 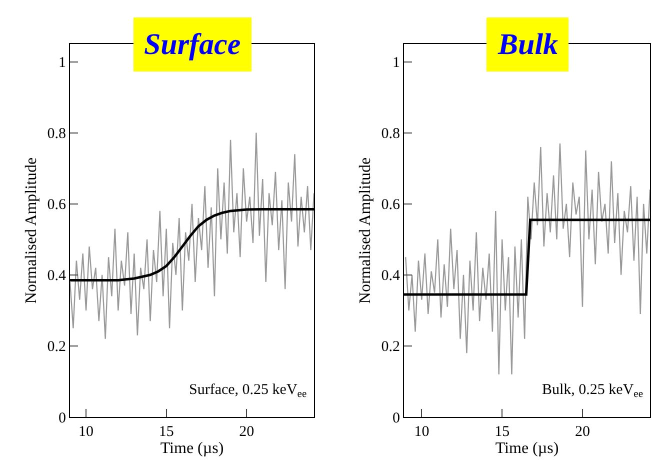 What do you see at coordinates (593, 391) in the screenshot?
I see `annotation: Bulk, 0.25 keV$_{ee}$` at bounding box center [593, 391].